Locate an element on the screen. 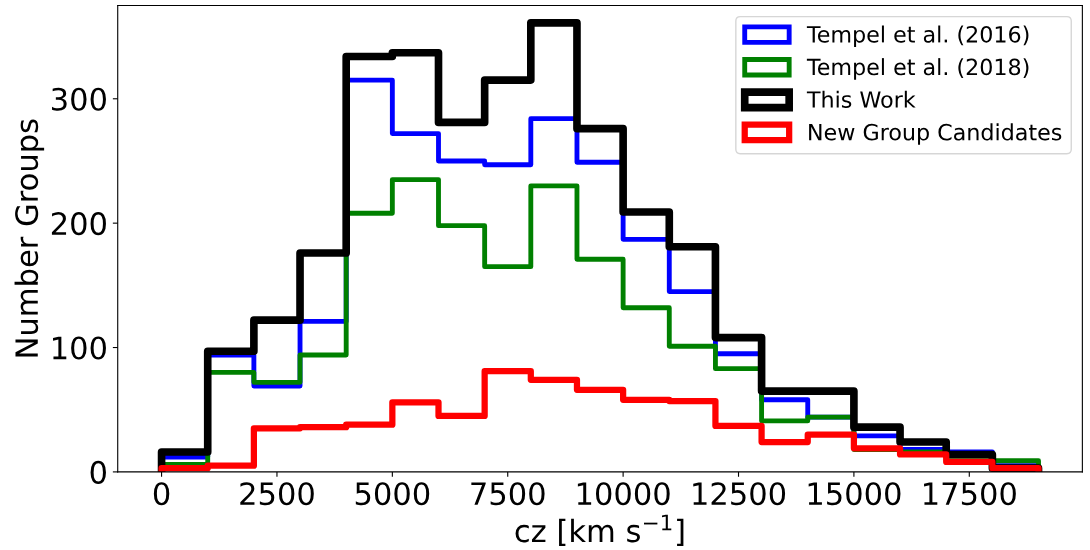  x-tick-label: 15000 is located at coordinates (854, 494).